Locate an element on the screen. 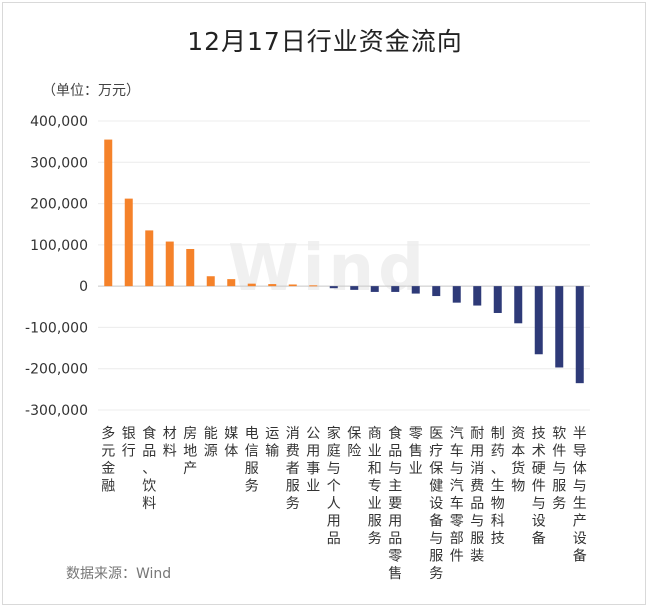 The width and height of the screenshot is (650, 609). x-tick-label: 消费者服务 is located at coordinates (293, 469).